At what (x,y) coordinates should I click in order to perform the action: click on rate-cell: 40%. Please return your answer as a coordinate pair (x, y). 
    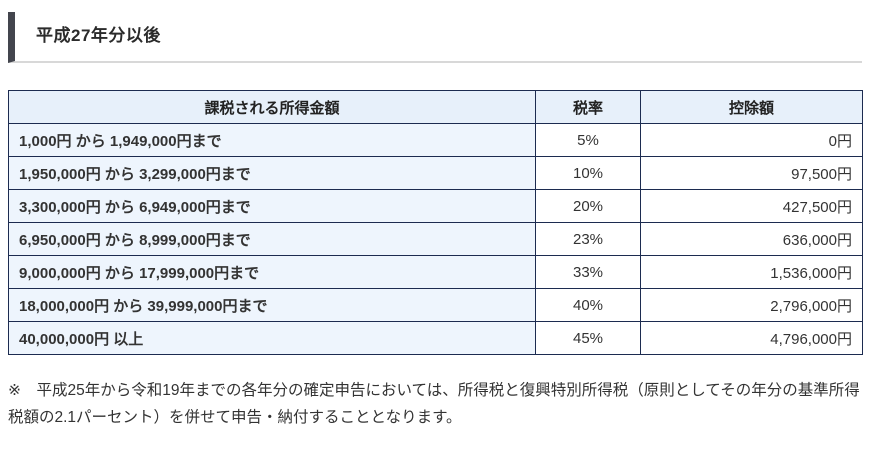
    Looking at the image, I should click on (588, 305).